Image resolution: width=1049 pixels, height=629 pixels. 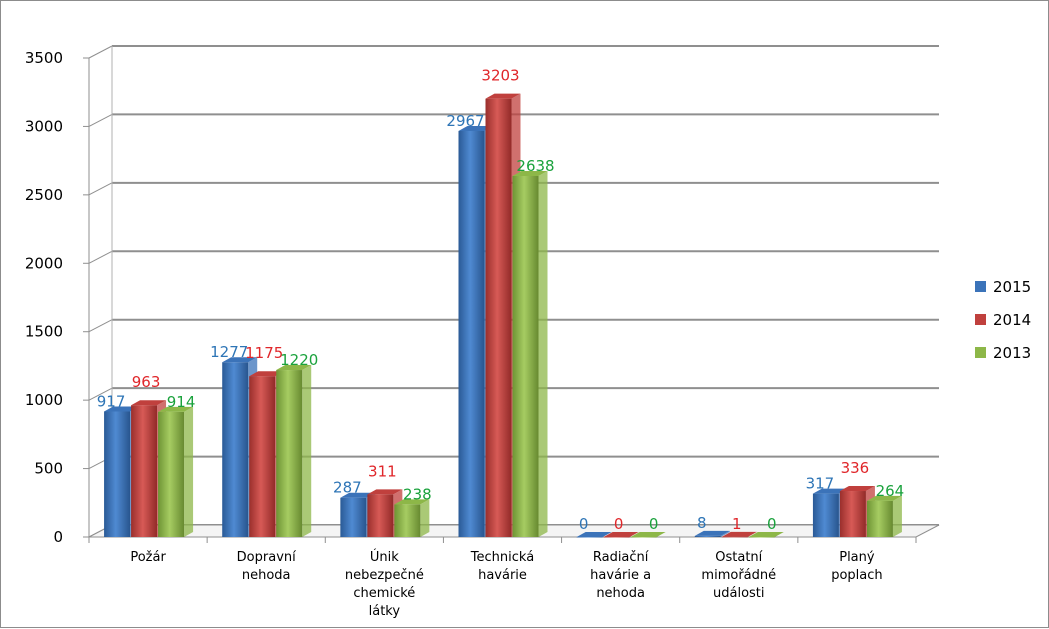 What do you see at coordinates (502, 566) in the screenshot?
I see `x-tick-label: Technická havárie` at bounding box center [502, 566].